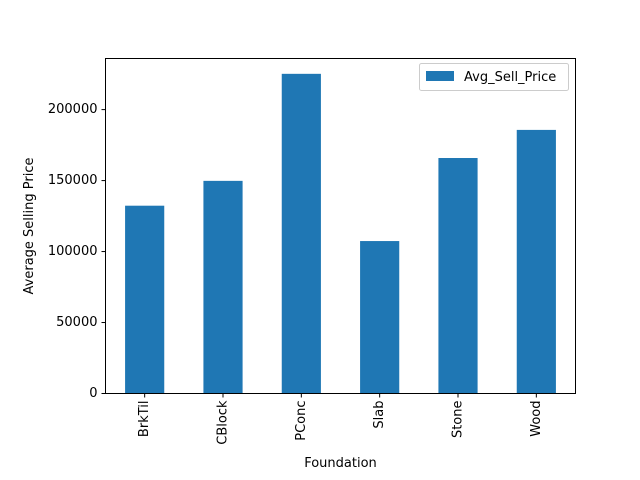 Image resolution: width=640 pixels, height=480 pixels. I want to click on bar-brktil, so click(145, 299).